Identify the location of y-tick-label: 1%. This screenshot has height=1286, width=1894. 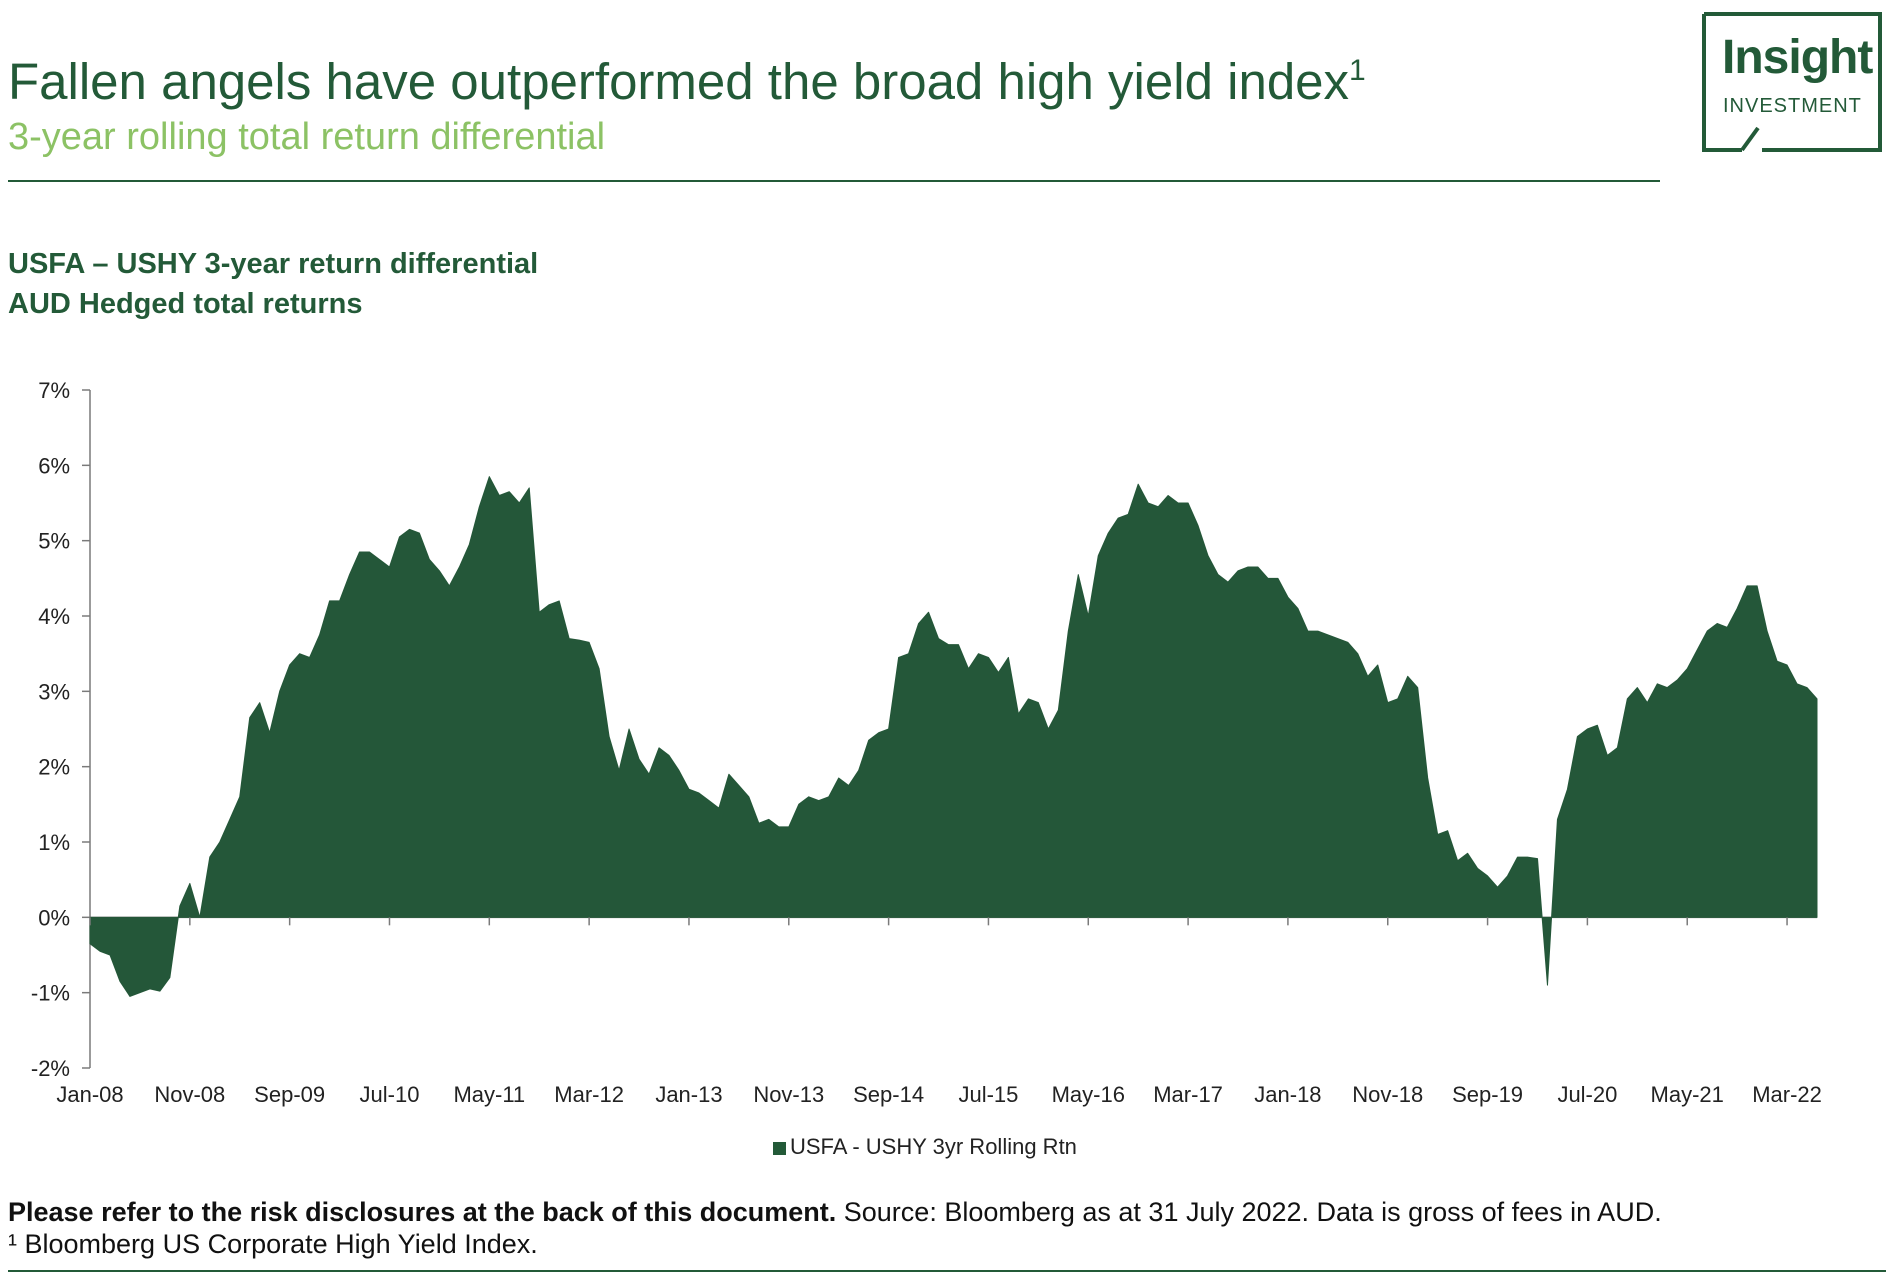
(54, 842).